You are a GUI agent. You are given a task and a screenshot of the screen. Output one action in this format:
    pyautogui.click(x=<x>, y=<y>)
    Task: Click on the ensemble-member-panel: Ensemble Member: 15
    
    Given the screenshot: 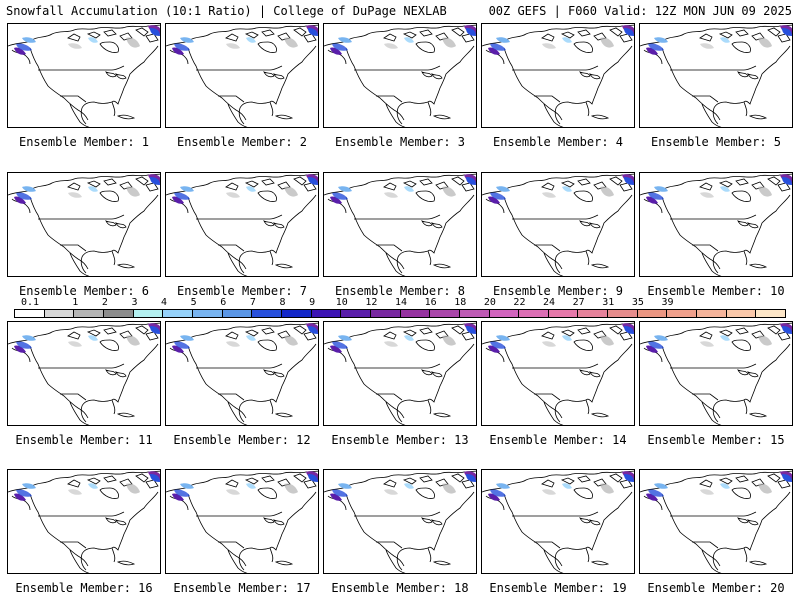 What is the action you would take?
    pyautogui.click(x=716, y=384)
    